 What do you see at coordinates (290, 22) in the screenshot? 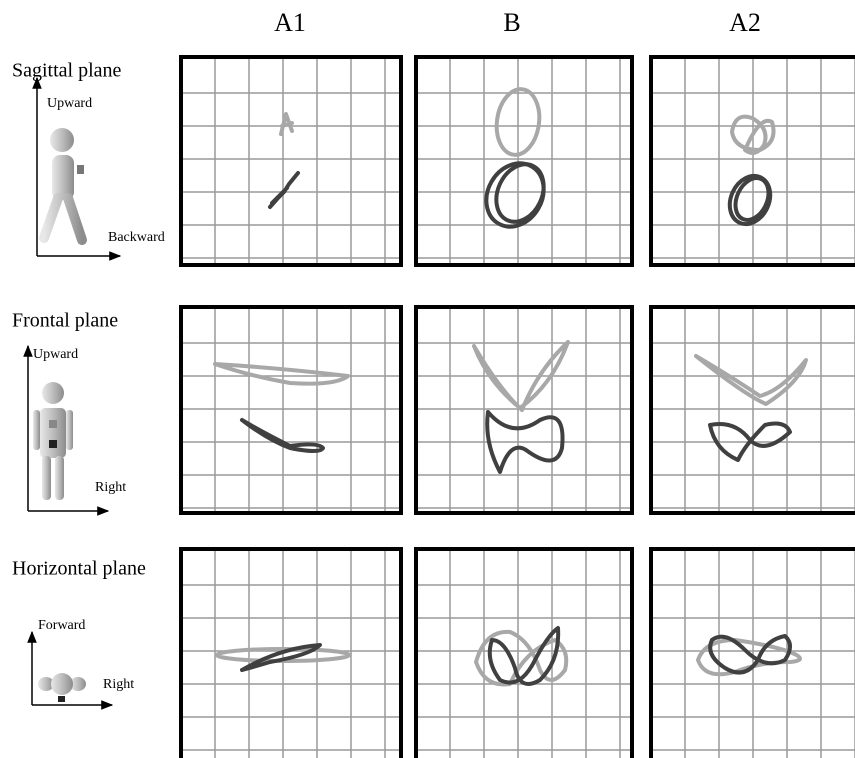
I see `column-header: A1` at bounding box center [290, 22].